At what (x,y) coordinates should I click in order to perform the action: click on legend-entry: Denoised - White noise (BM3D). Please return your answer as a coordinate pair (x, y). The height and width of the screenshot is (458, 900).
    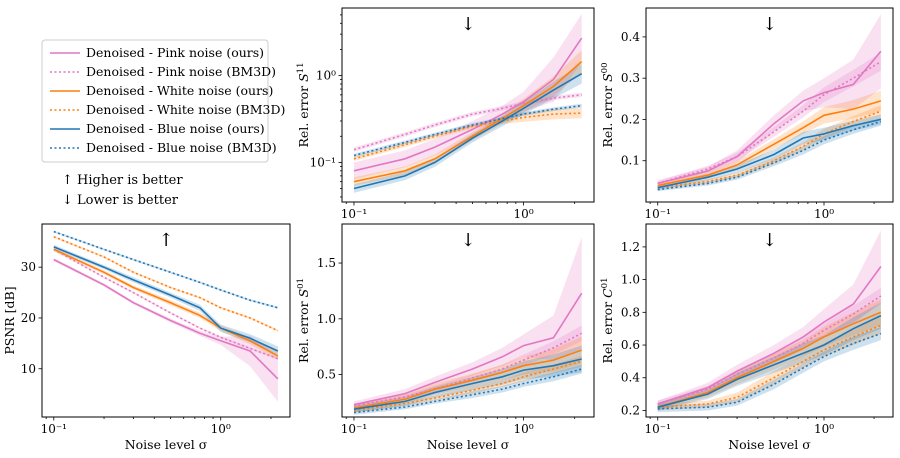
    Looking at the image, I should click on (167, 109).